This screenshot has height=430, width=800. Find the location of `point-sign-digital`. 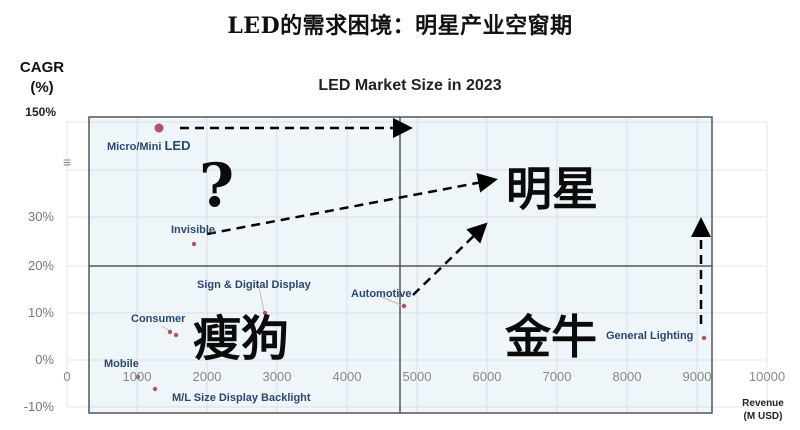

point-sign-digital is located at coordinates (265, 313).